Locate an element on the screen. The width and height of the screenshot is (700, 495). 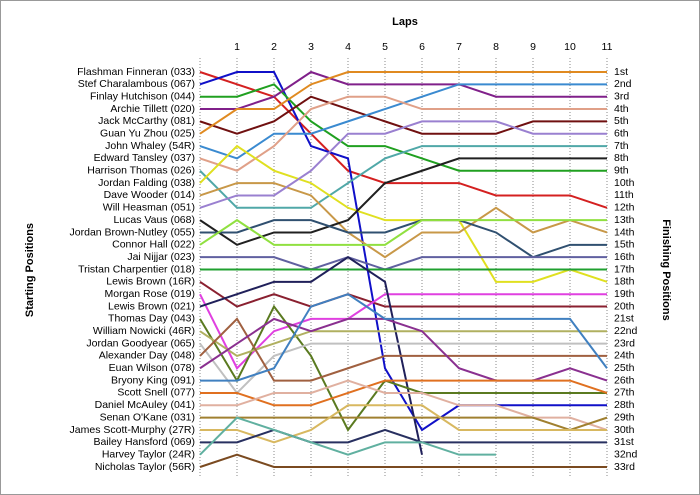
y2-axis-title: Finishing Positions is located at coordinates (666, 269).